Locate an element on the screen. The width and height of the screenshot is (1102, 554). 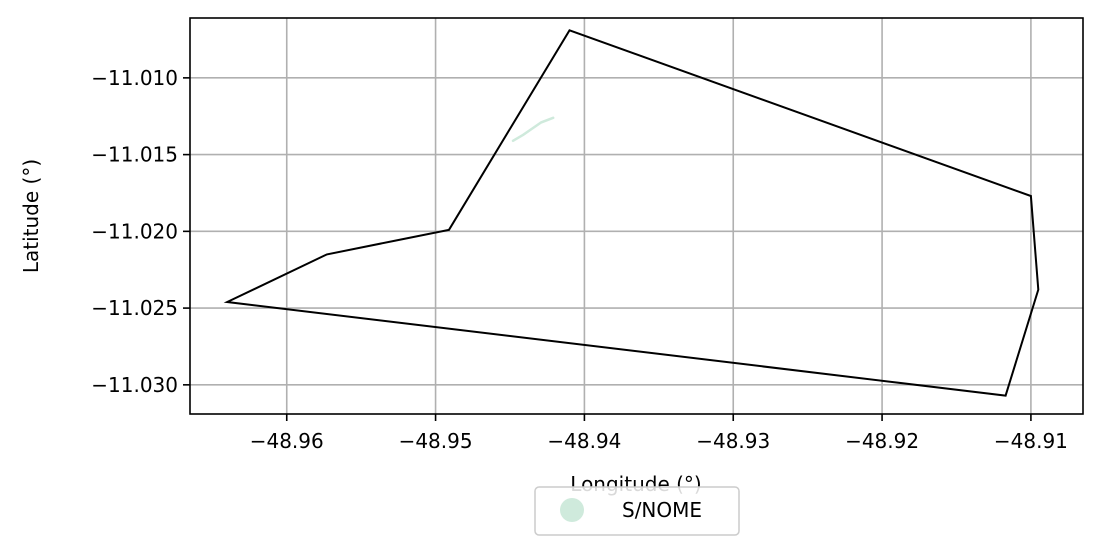
y-axis-ticks: −11.010 −11.015 −11.020 −11.025 −11.030 is located at coordinates (140, 231).